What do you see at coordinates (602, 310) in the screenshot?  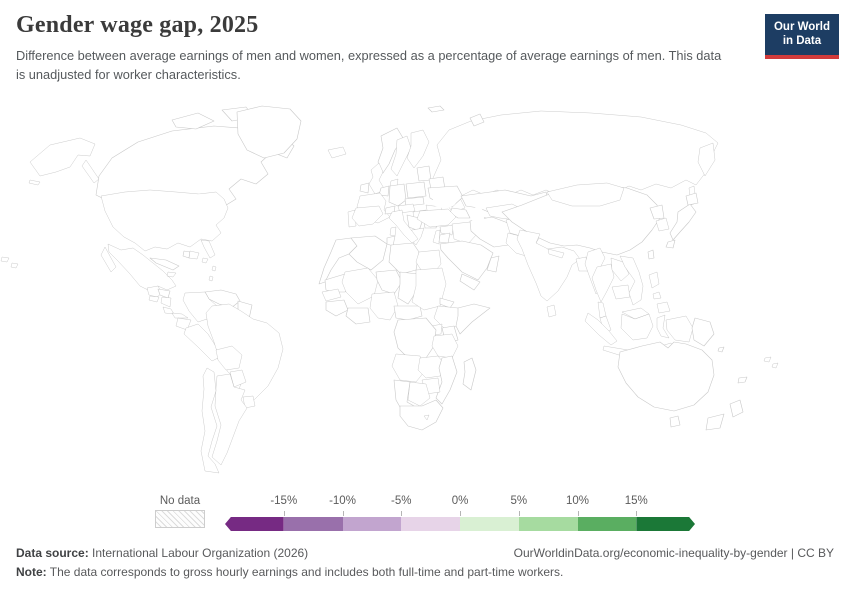 I see `country-thailand-peninsula` at bounding box center [602, 310].